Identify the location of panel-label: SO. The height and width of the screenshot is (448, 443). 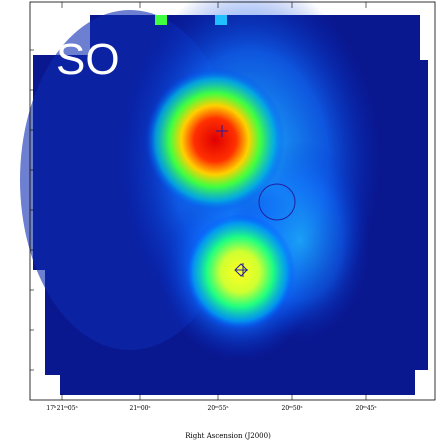
(88, 59).